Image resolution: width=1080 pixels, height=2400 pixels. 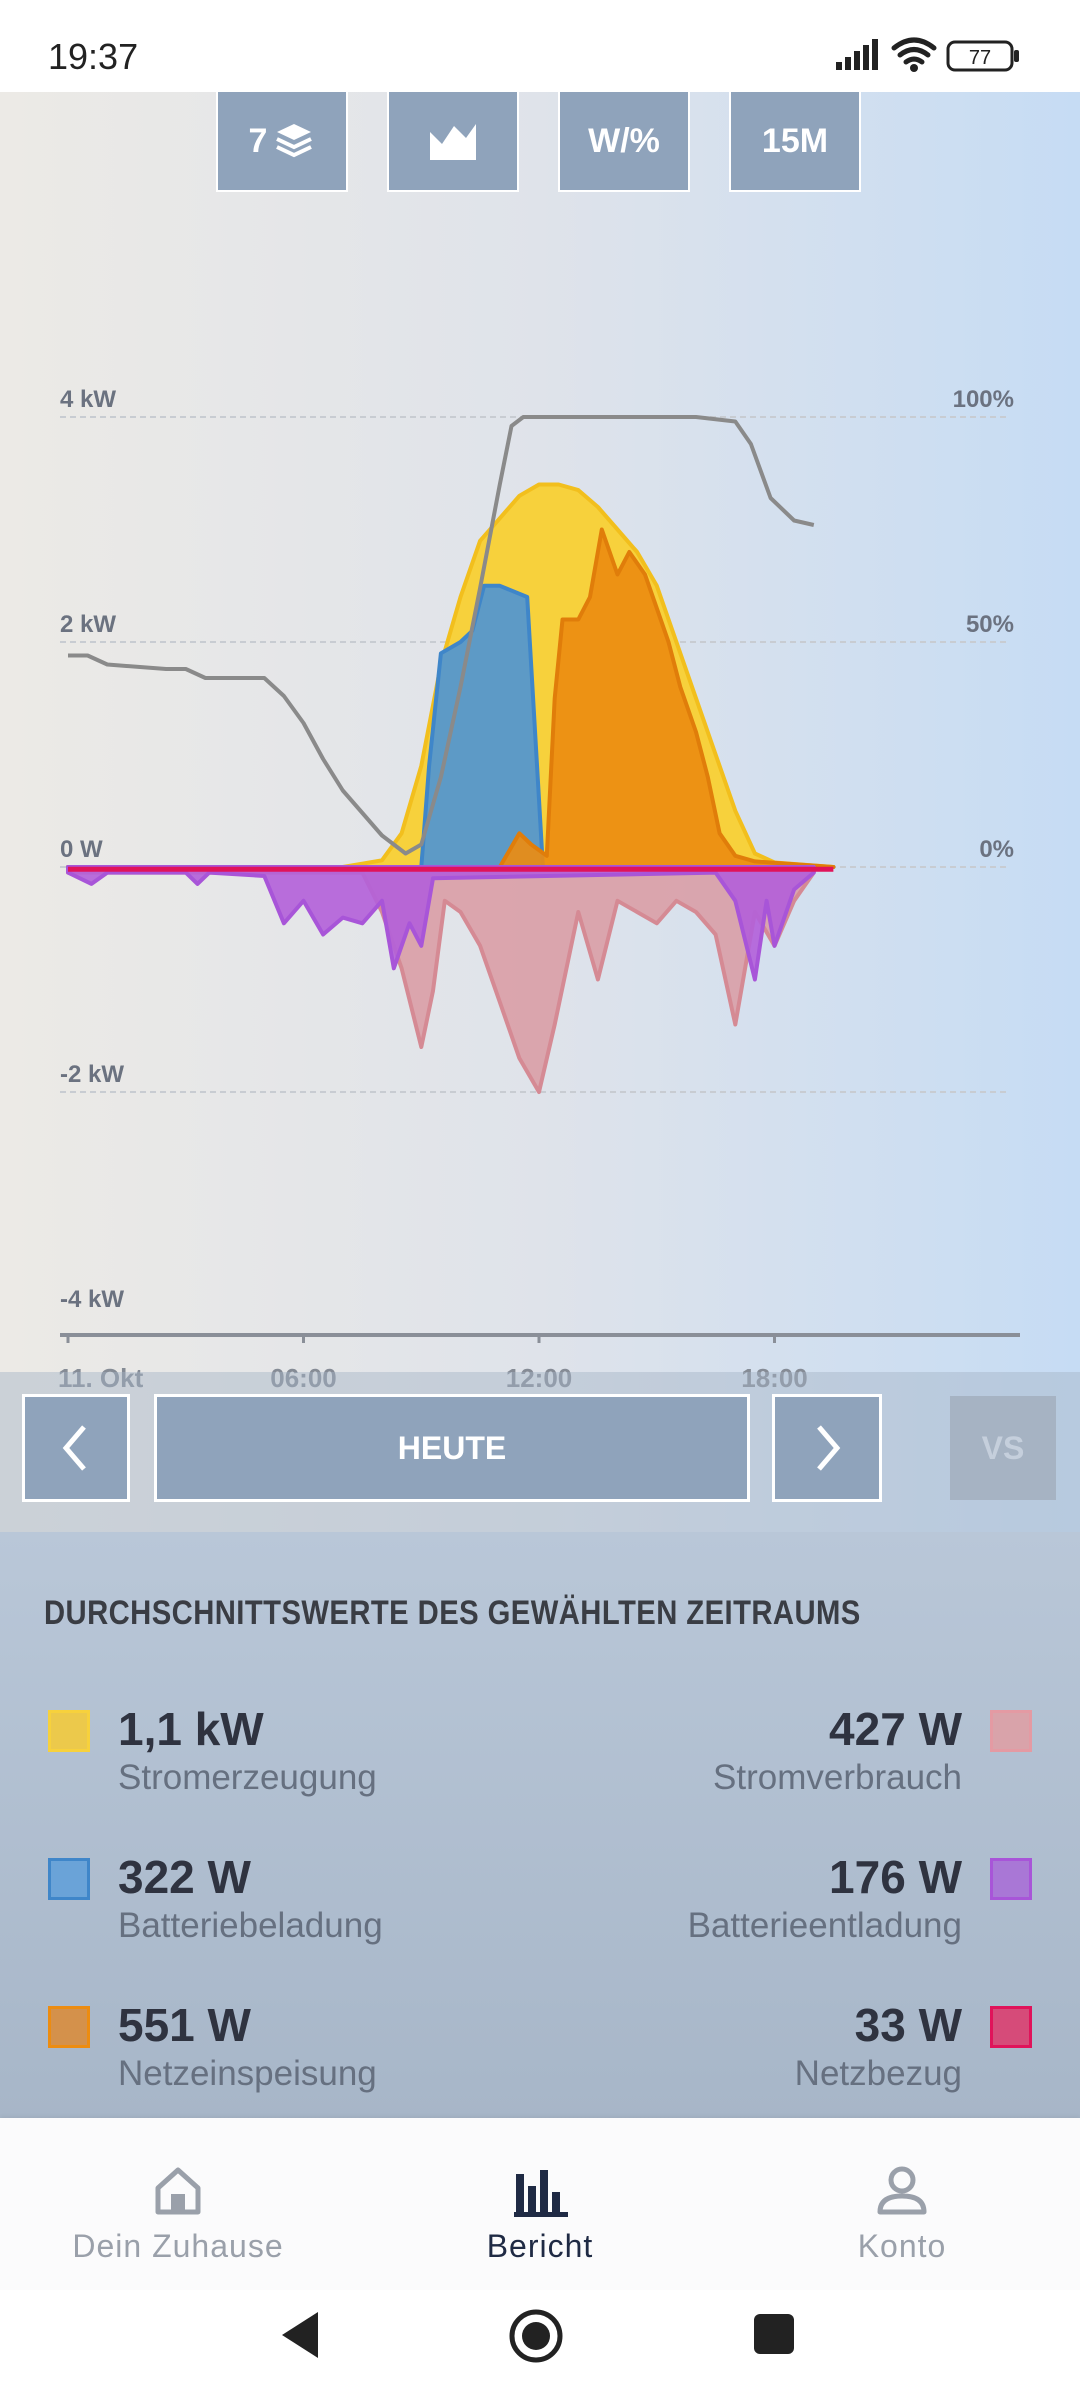 I want to click on x-tick-label: 11. Okt, so click(x=101, y=1378).